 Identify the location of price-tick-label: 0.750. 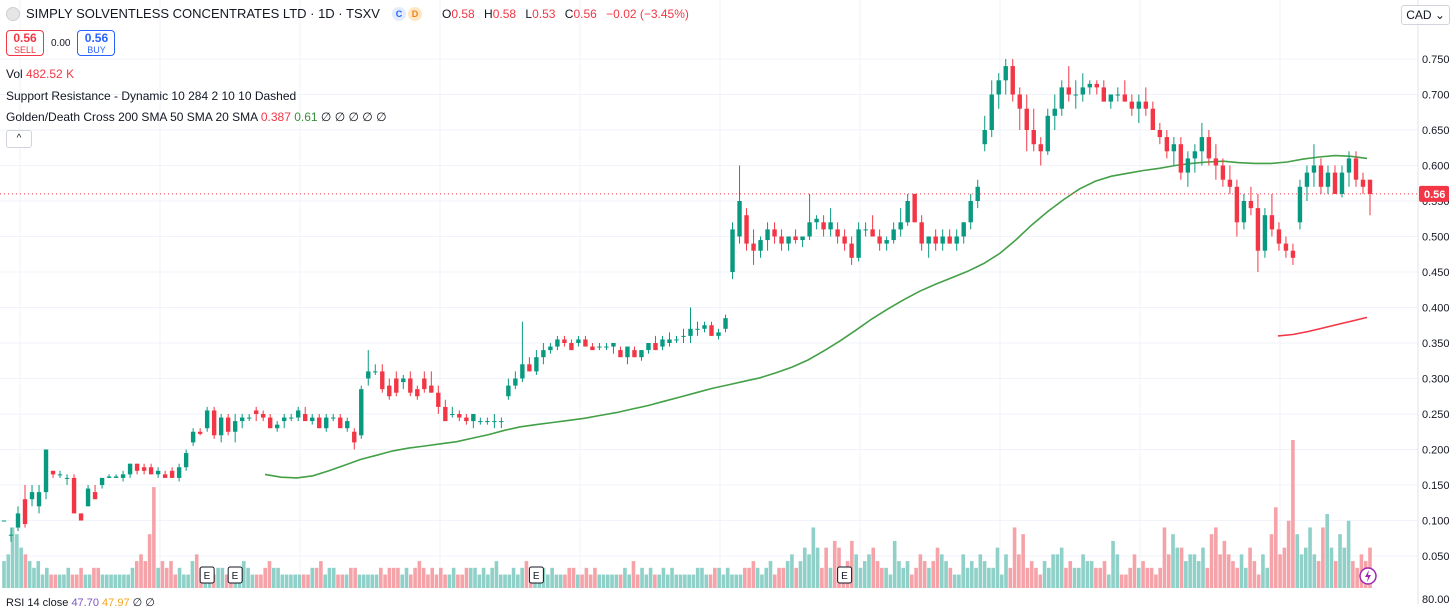
(1436, 60).